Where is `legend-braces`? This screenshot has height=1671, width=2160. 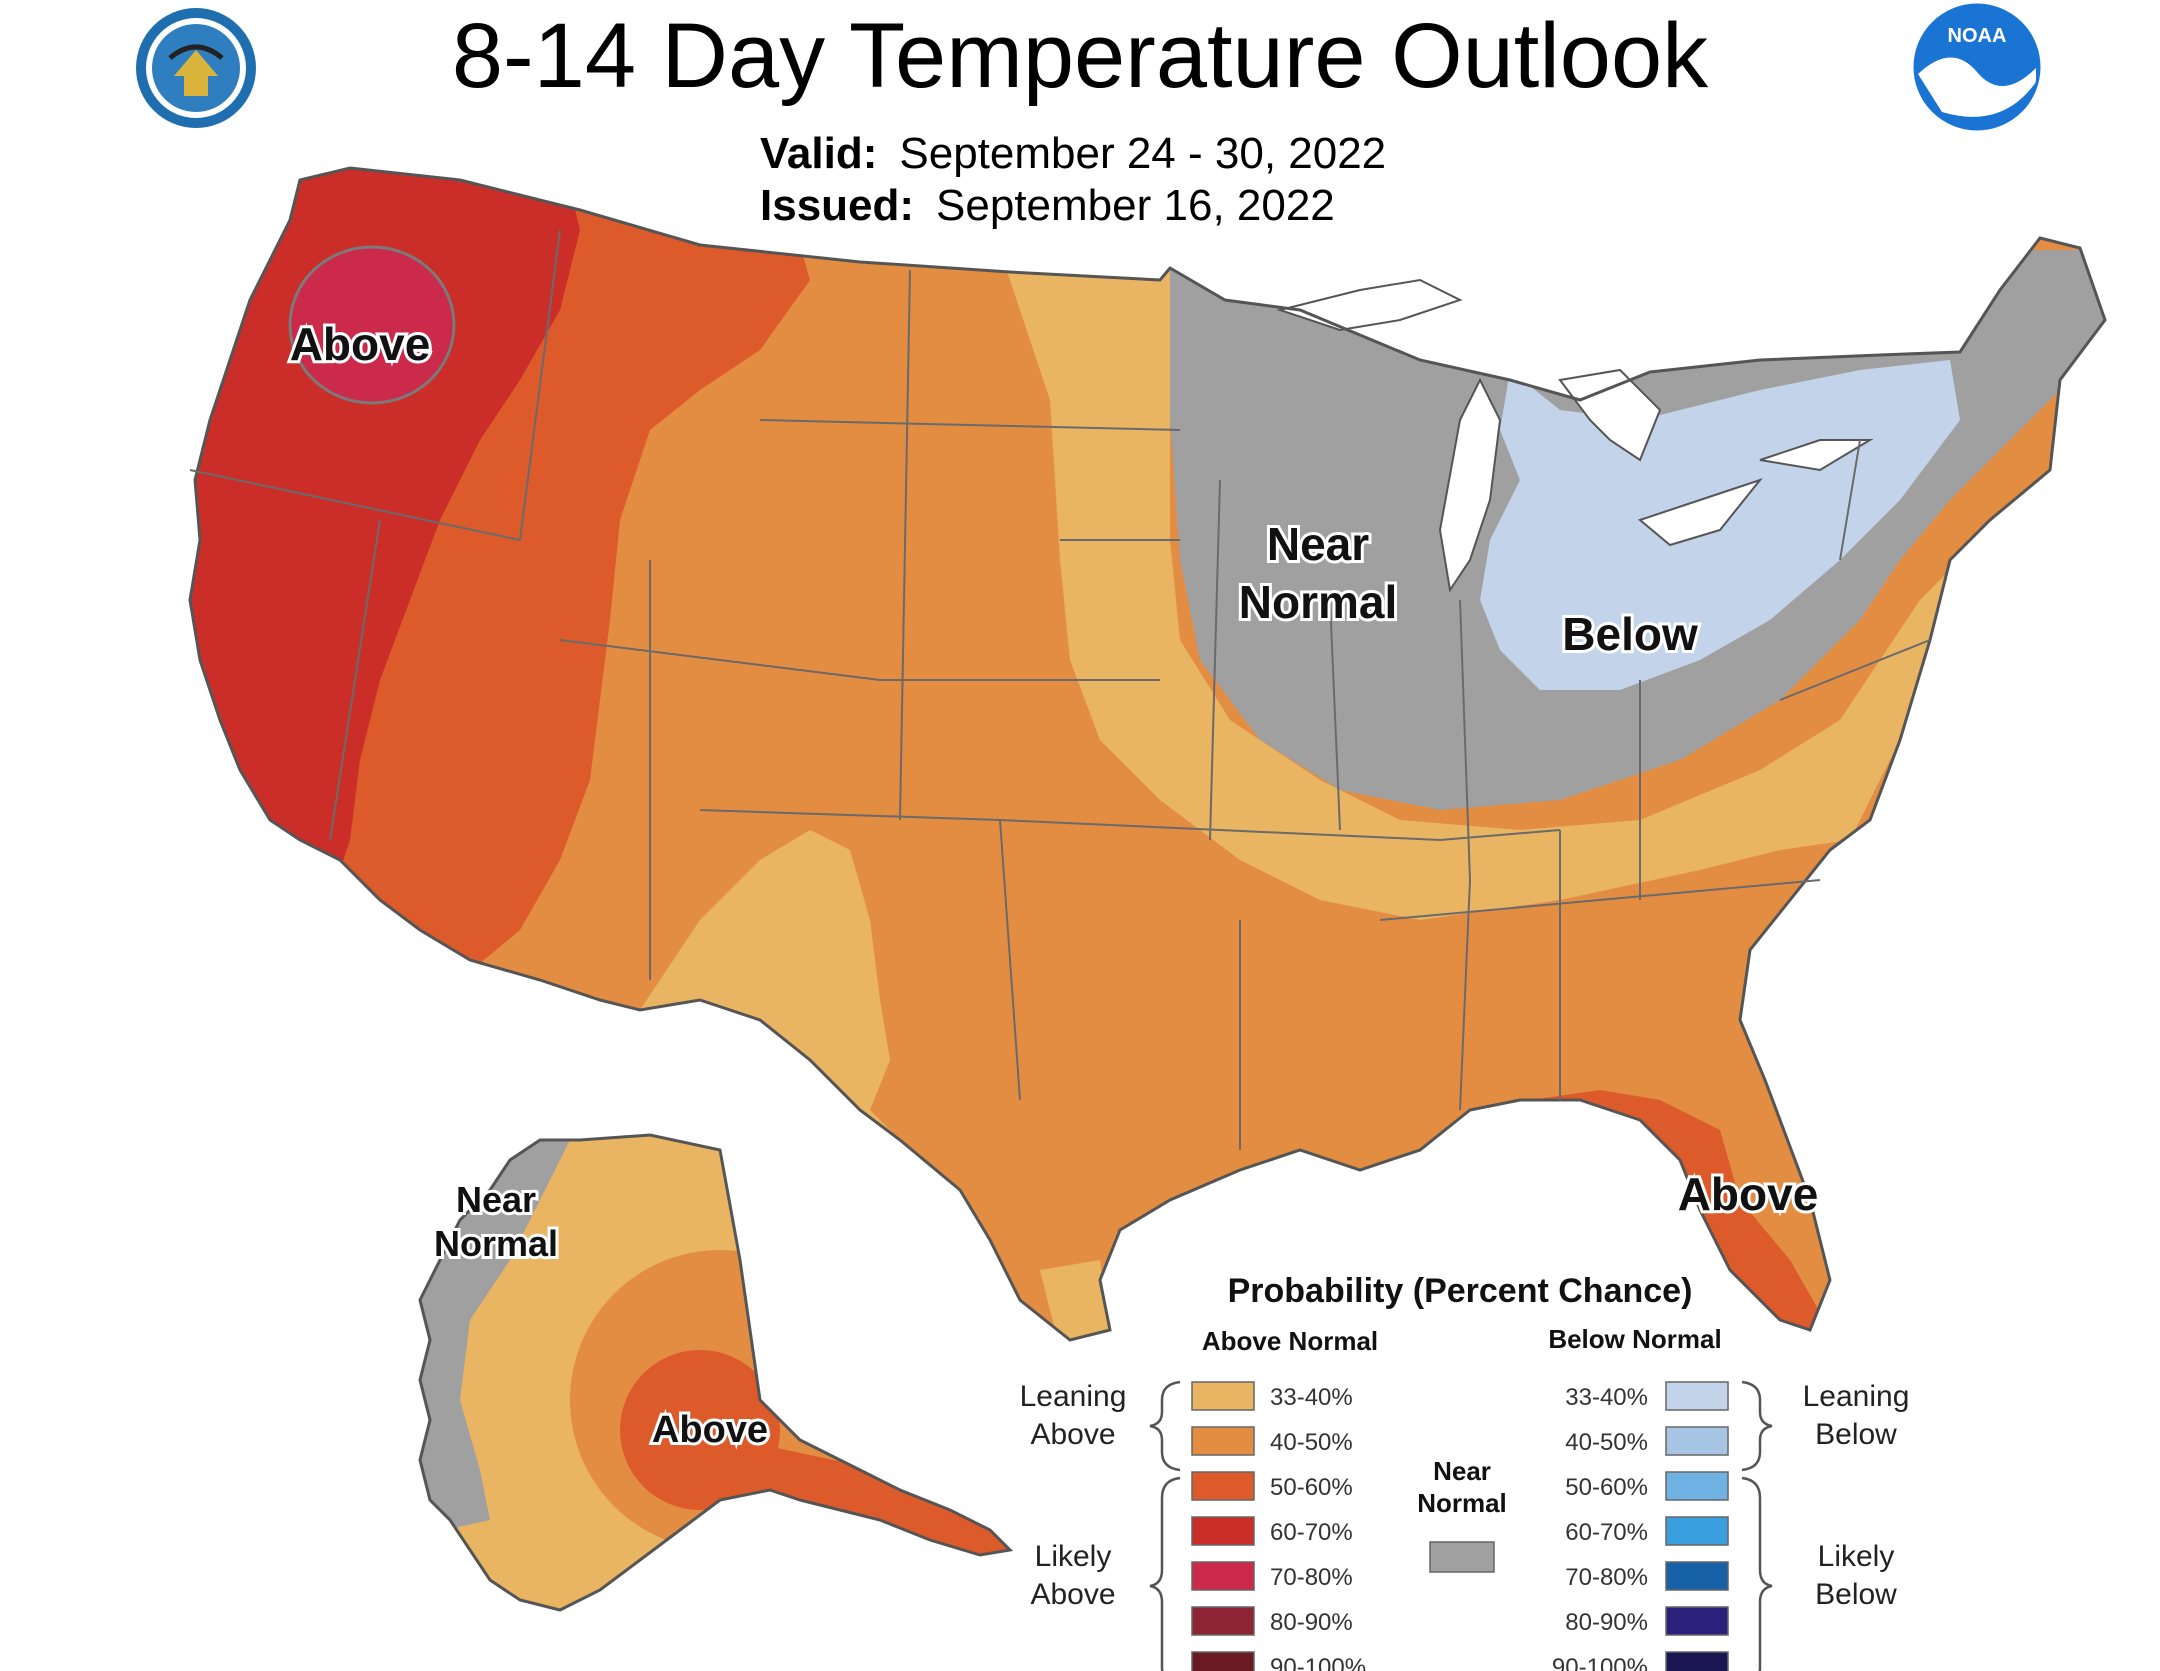
legend-braces is located at coordinates (1461, 1525).